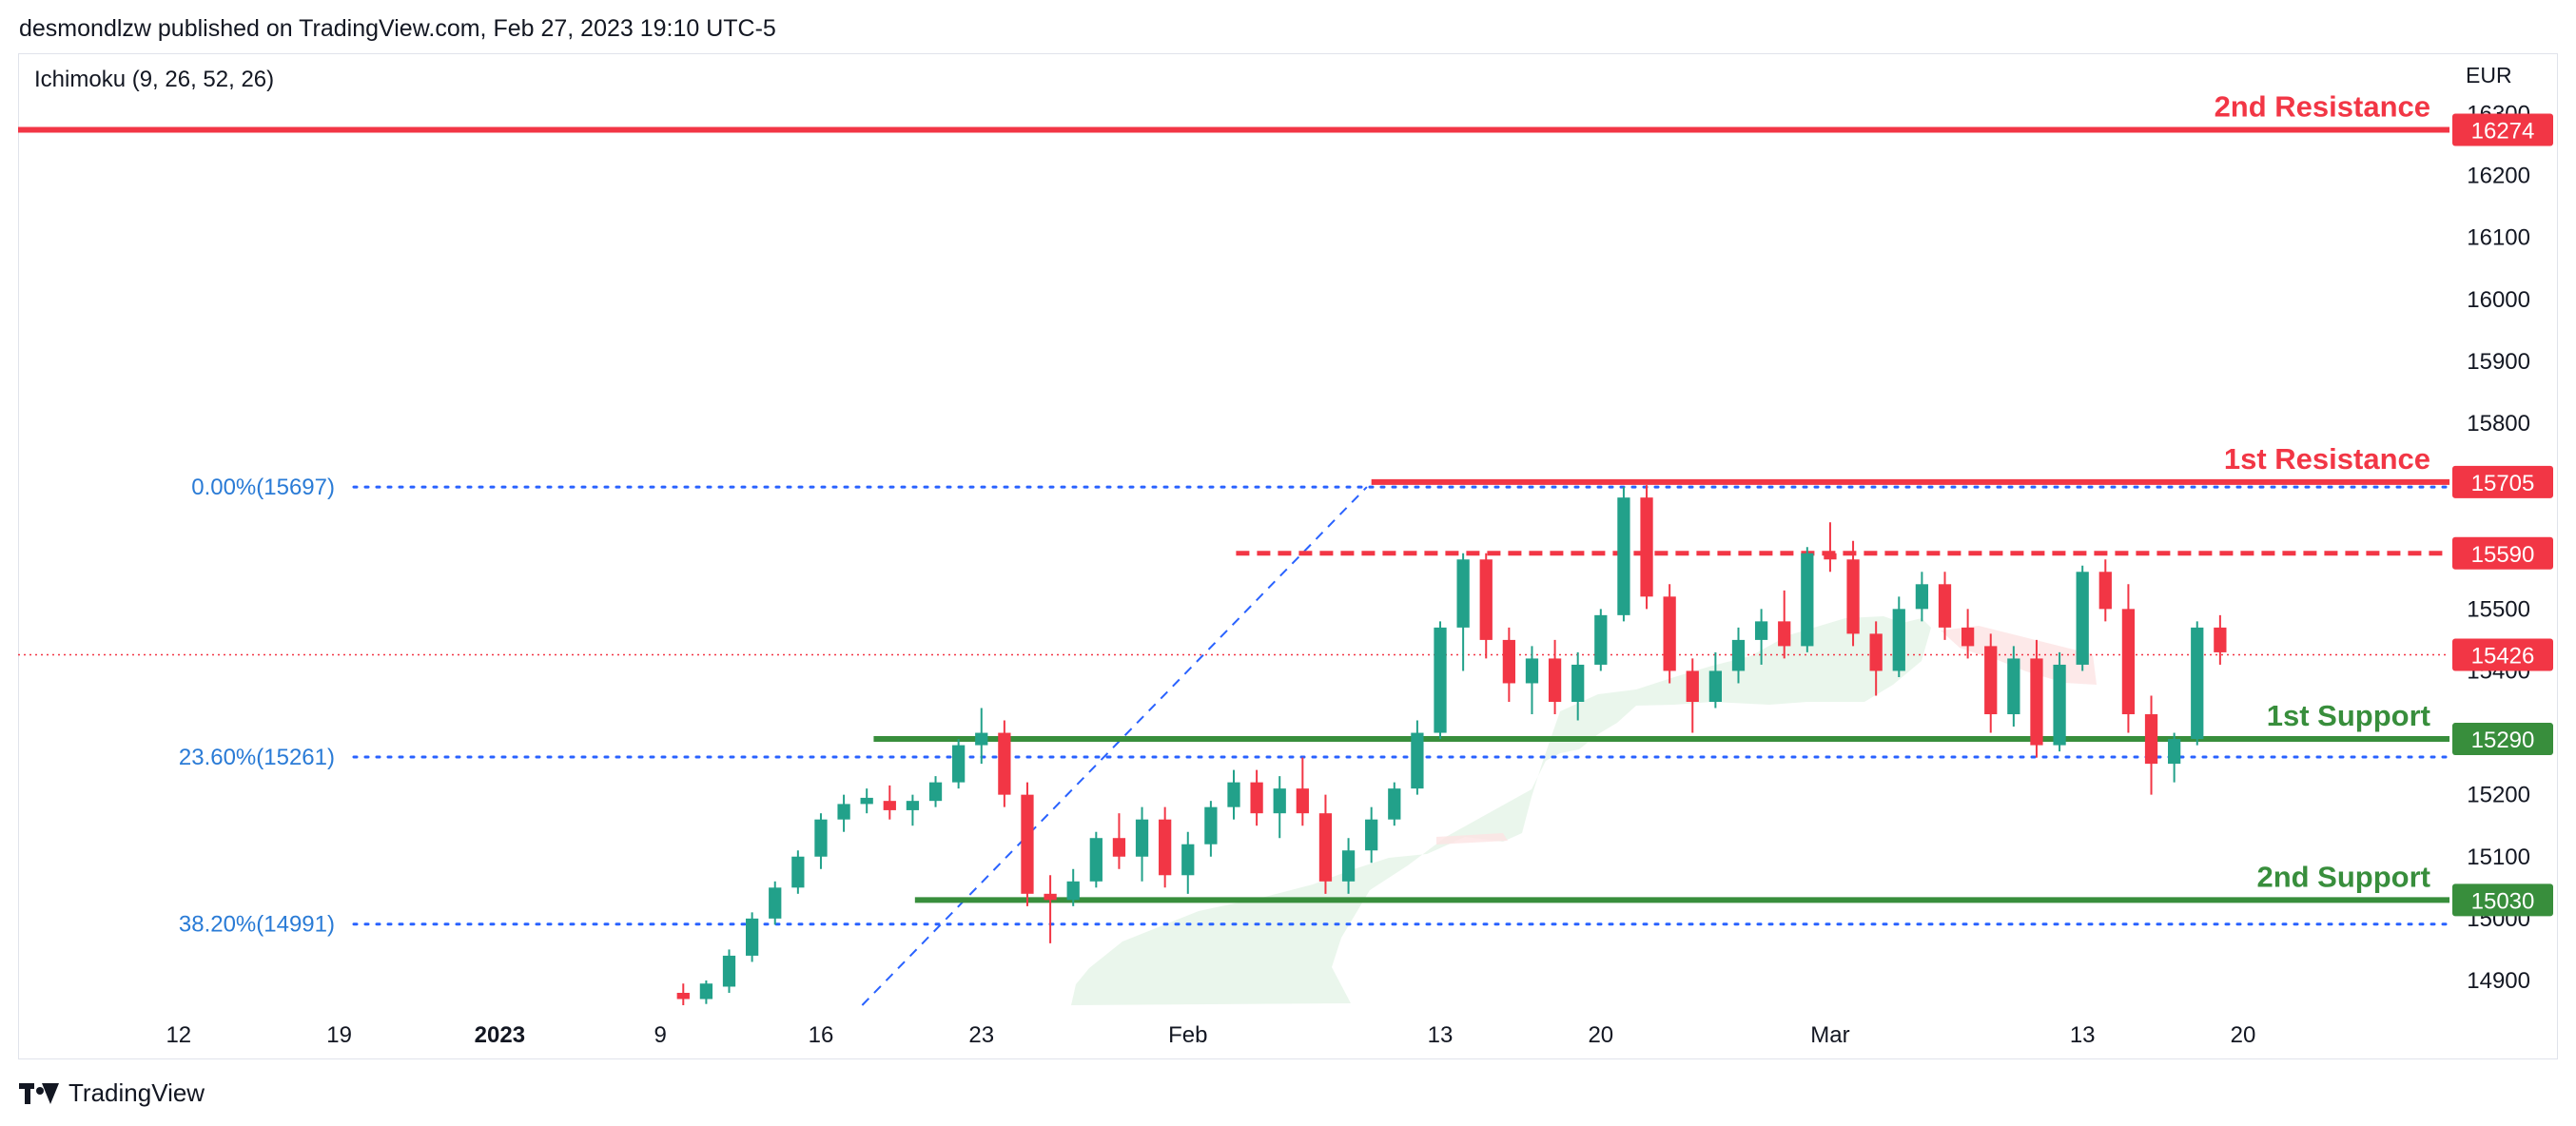 The height and width of the screenshot is (1126, 2576). What do you see at coordinates (2499, 424) in the screenshot?
I see `y-tick-label: 15800` at bounding box center [2499, 424].